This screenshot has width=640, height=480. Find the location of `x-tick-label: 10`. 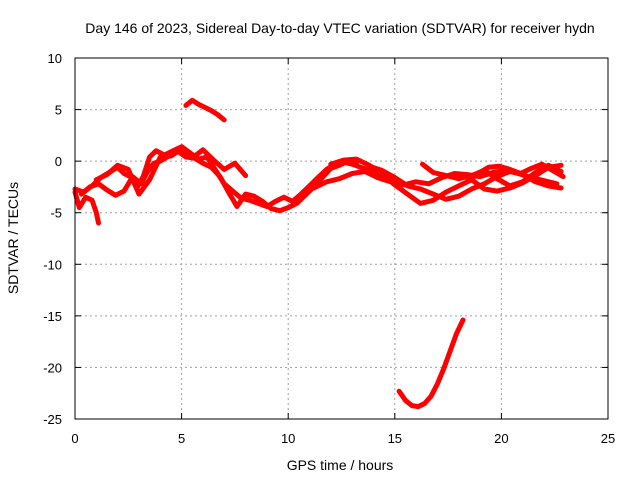

x-tick-label: 10 is located at coordinates (288, 438).